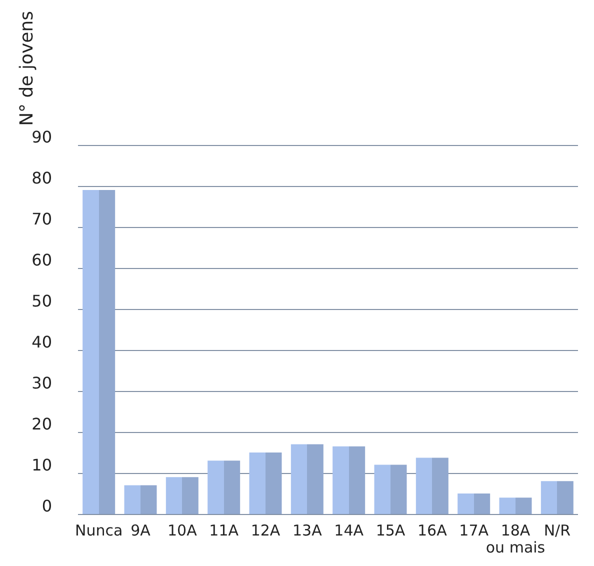 Image resolution: width=594 pixels, height=566 pixels. I want to click on x-tick-label: 12A, so click(265, 531).